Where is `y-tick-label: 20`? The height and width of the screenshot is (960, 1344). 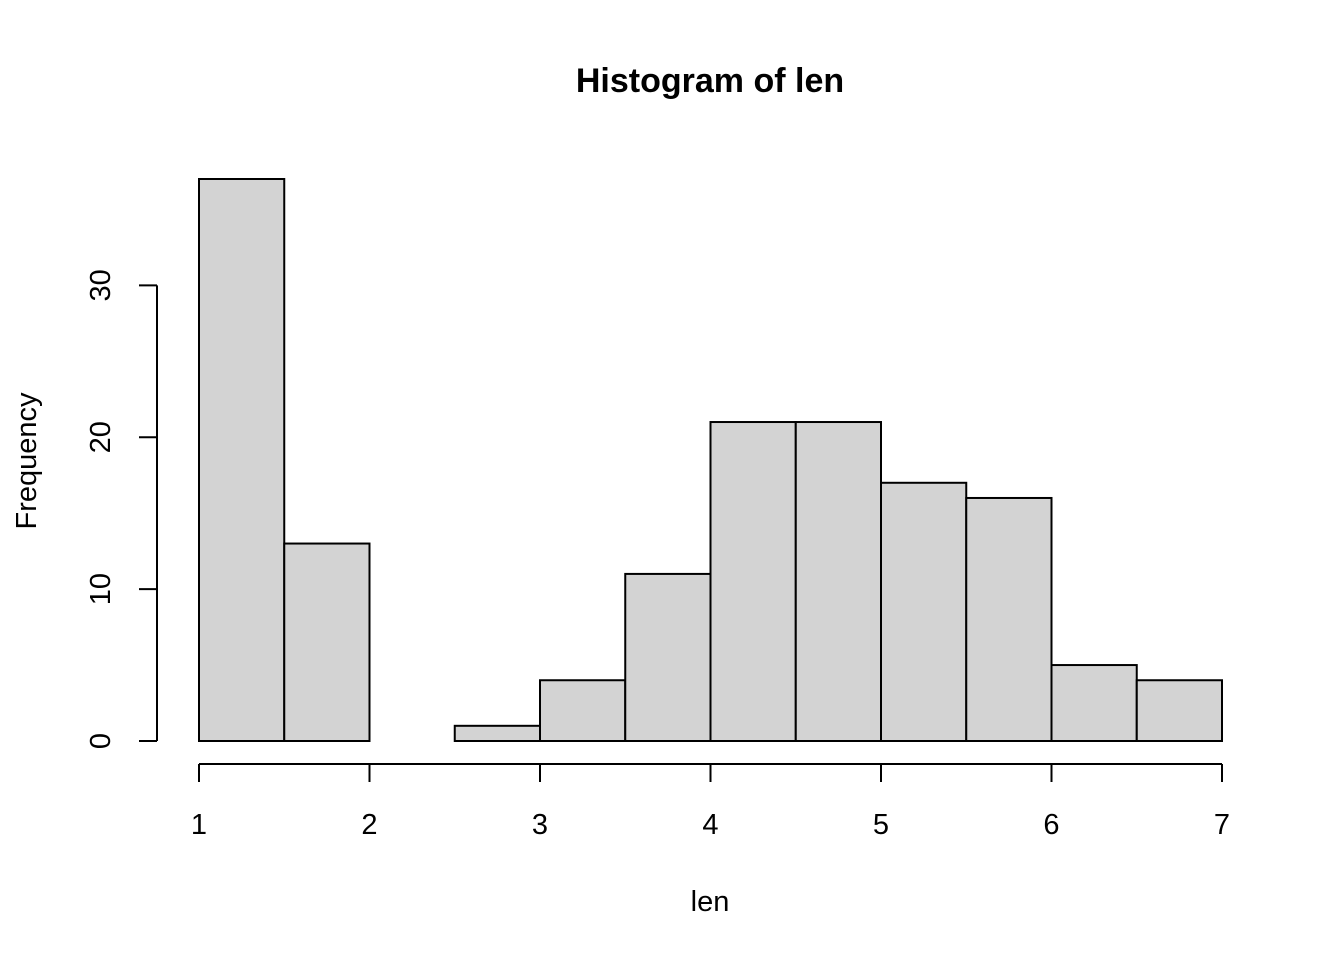 y-tick-label: 20 is located at coordinates (101, 437).